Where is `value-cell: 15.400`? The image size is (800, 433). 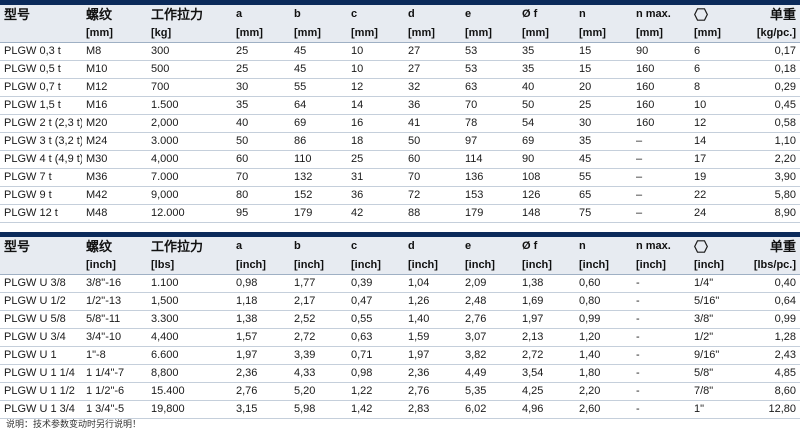 value-cell: 15.400 is located at coordinates (189, 391).